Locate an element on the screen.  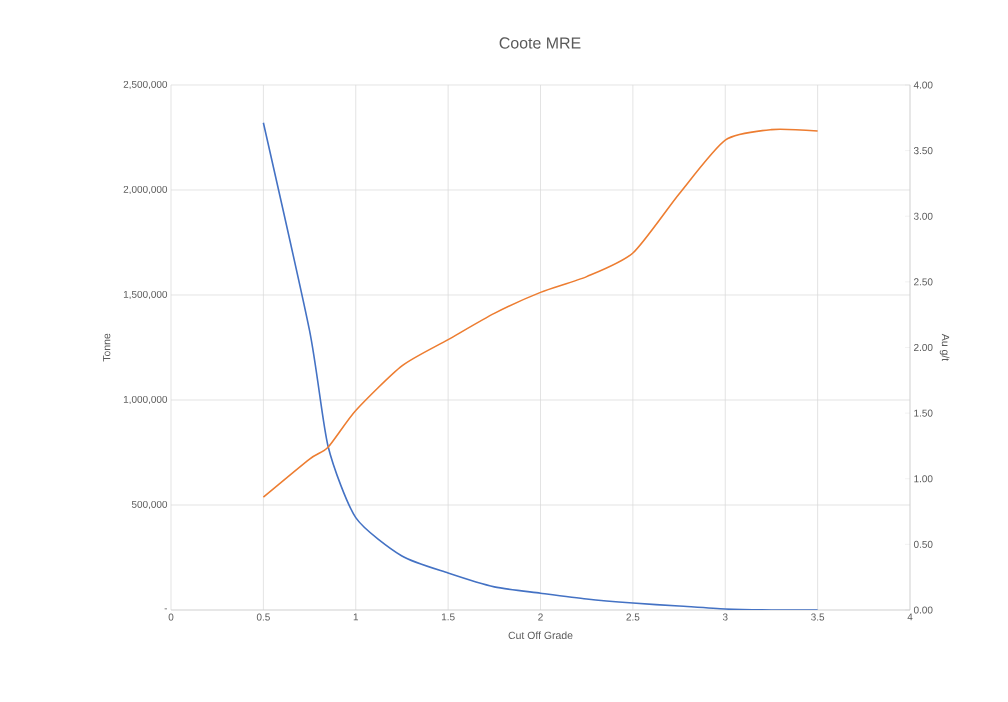
y2-tick-label: 2.00 is located at coordinates (923, 347).